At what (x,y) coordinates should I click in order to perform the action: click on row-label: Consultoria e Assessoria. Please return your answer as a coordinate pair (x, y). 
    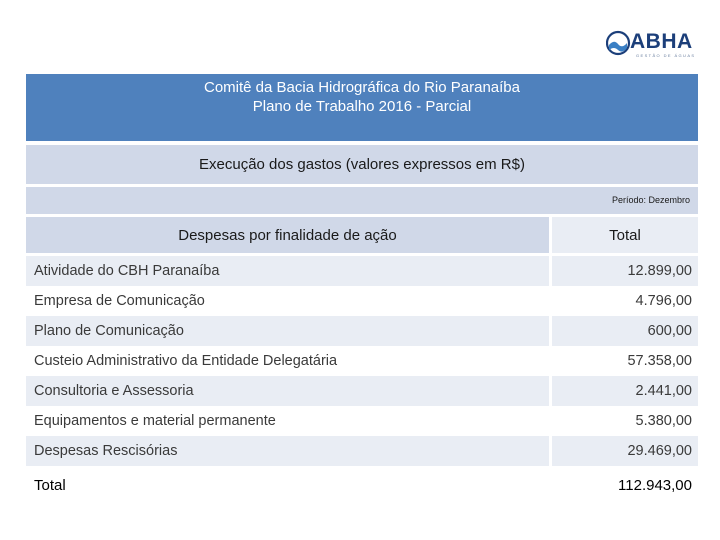
    Looking at the image, I should click on (287, 391).